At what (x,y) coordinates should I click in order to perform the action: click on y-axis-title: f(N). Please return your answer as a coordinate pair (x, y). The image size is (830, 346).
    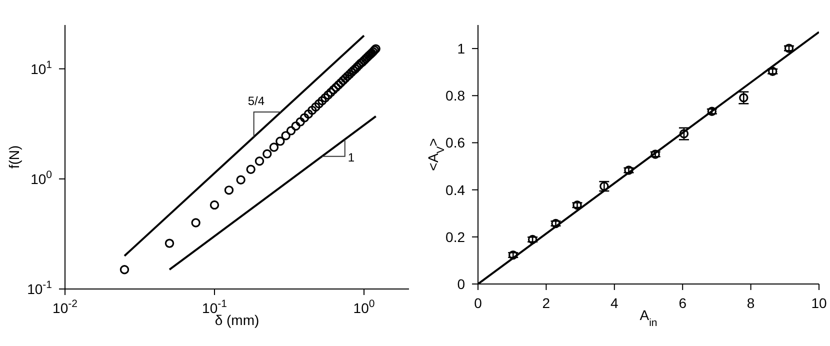
    Looking at the image, I should click on (14, 157).